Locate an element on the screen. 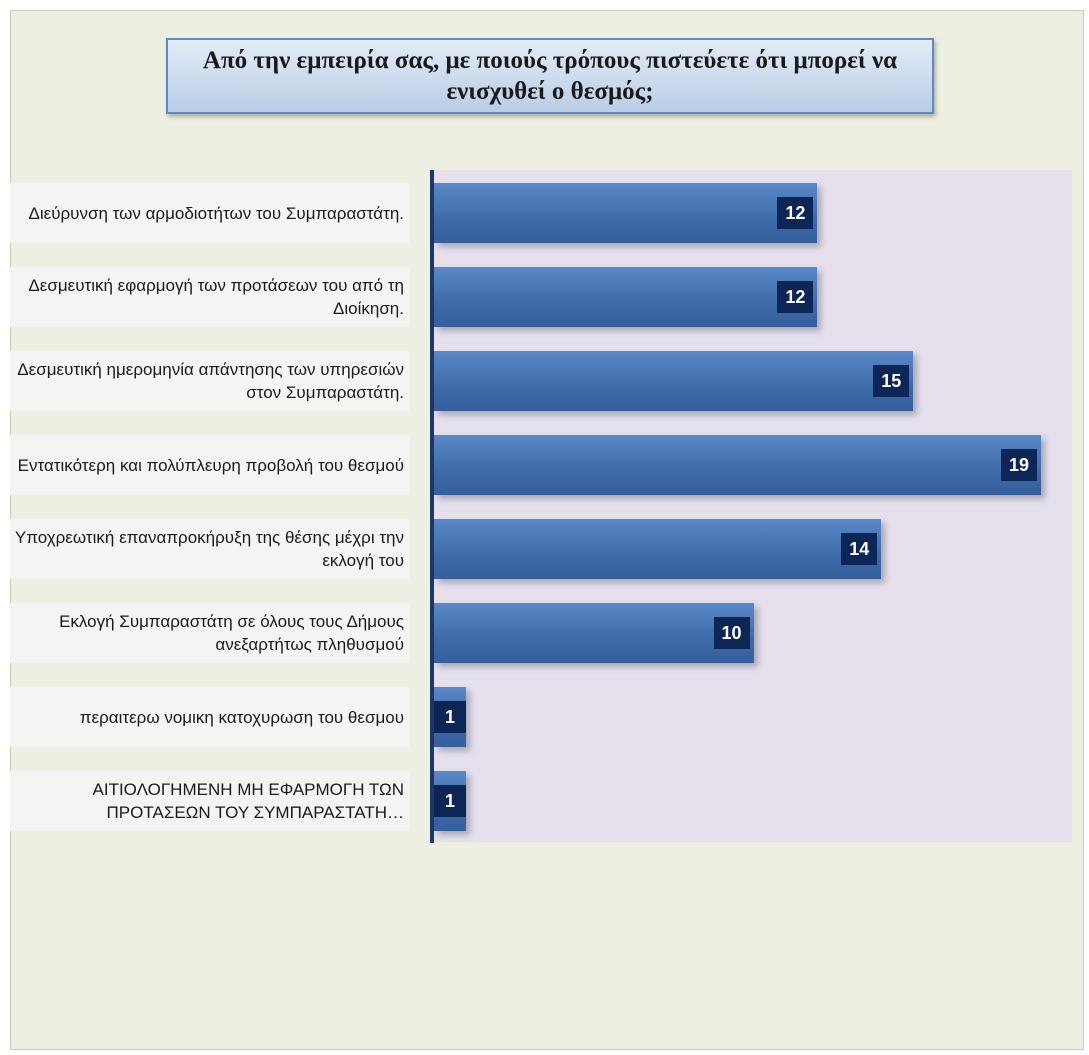 This screenshot has width=1089, height=1055. data-label: 14 is located at coordinates (859, 549).